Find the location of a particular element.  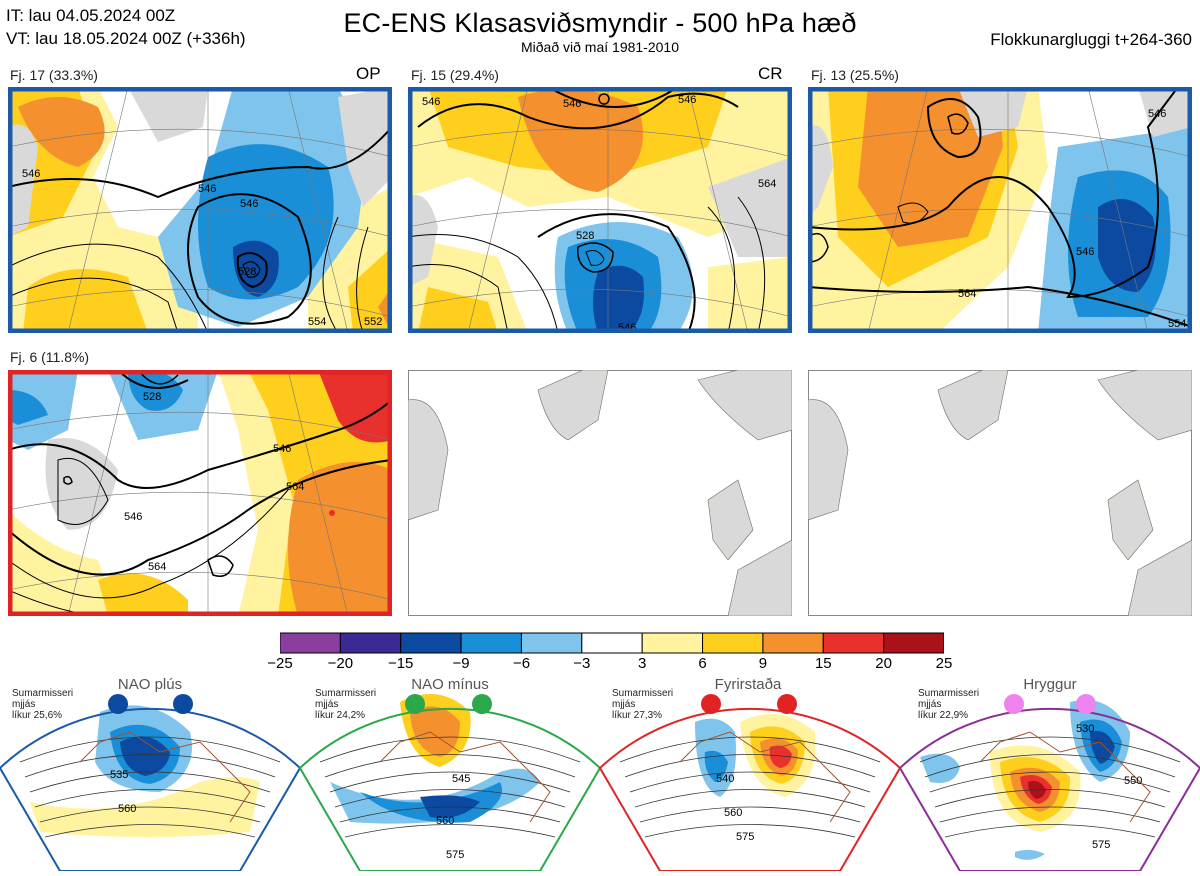

regime-3-info: Sumarmisseri mjjás líkur 27,3% is located at coordinates (643, 704).